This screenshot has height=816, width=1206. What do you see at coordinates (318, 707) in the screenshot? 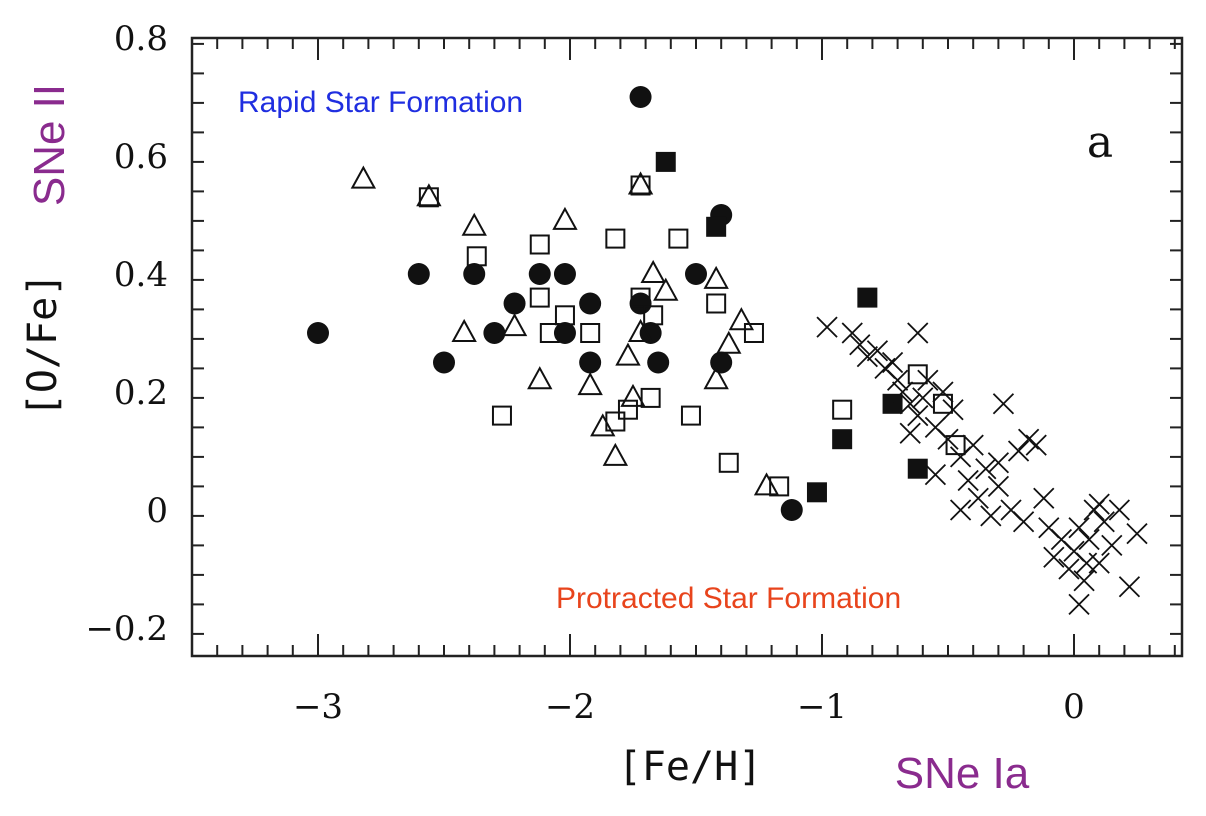
I see `x-tick-label: −3` at bounding box center [318, 707].